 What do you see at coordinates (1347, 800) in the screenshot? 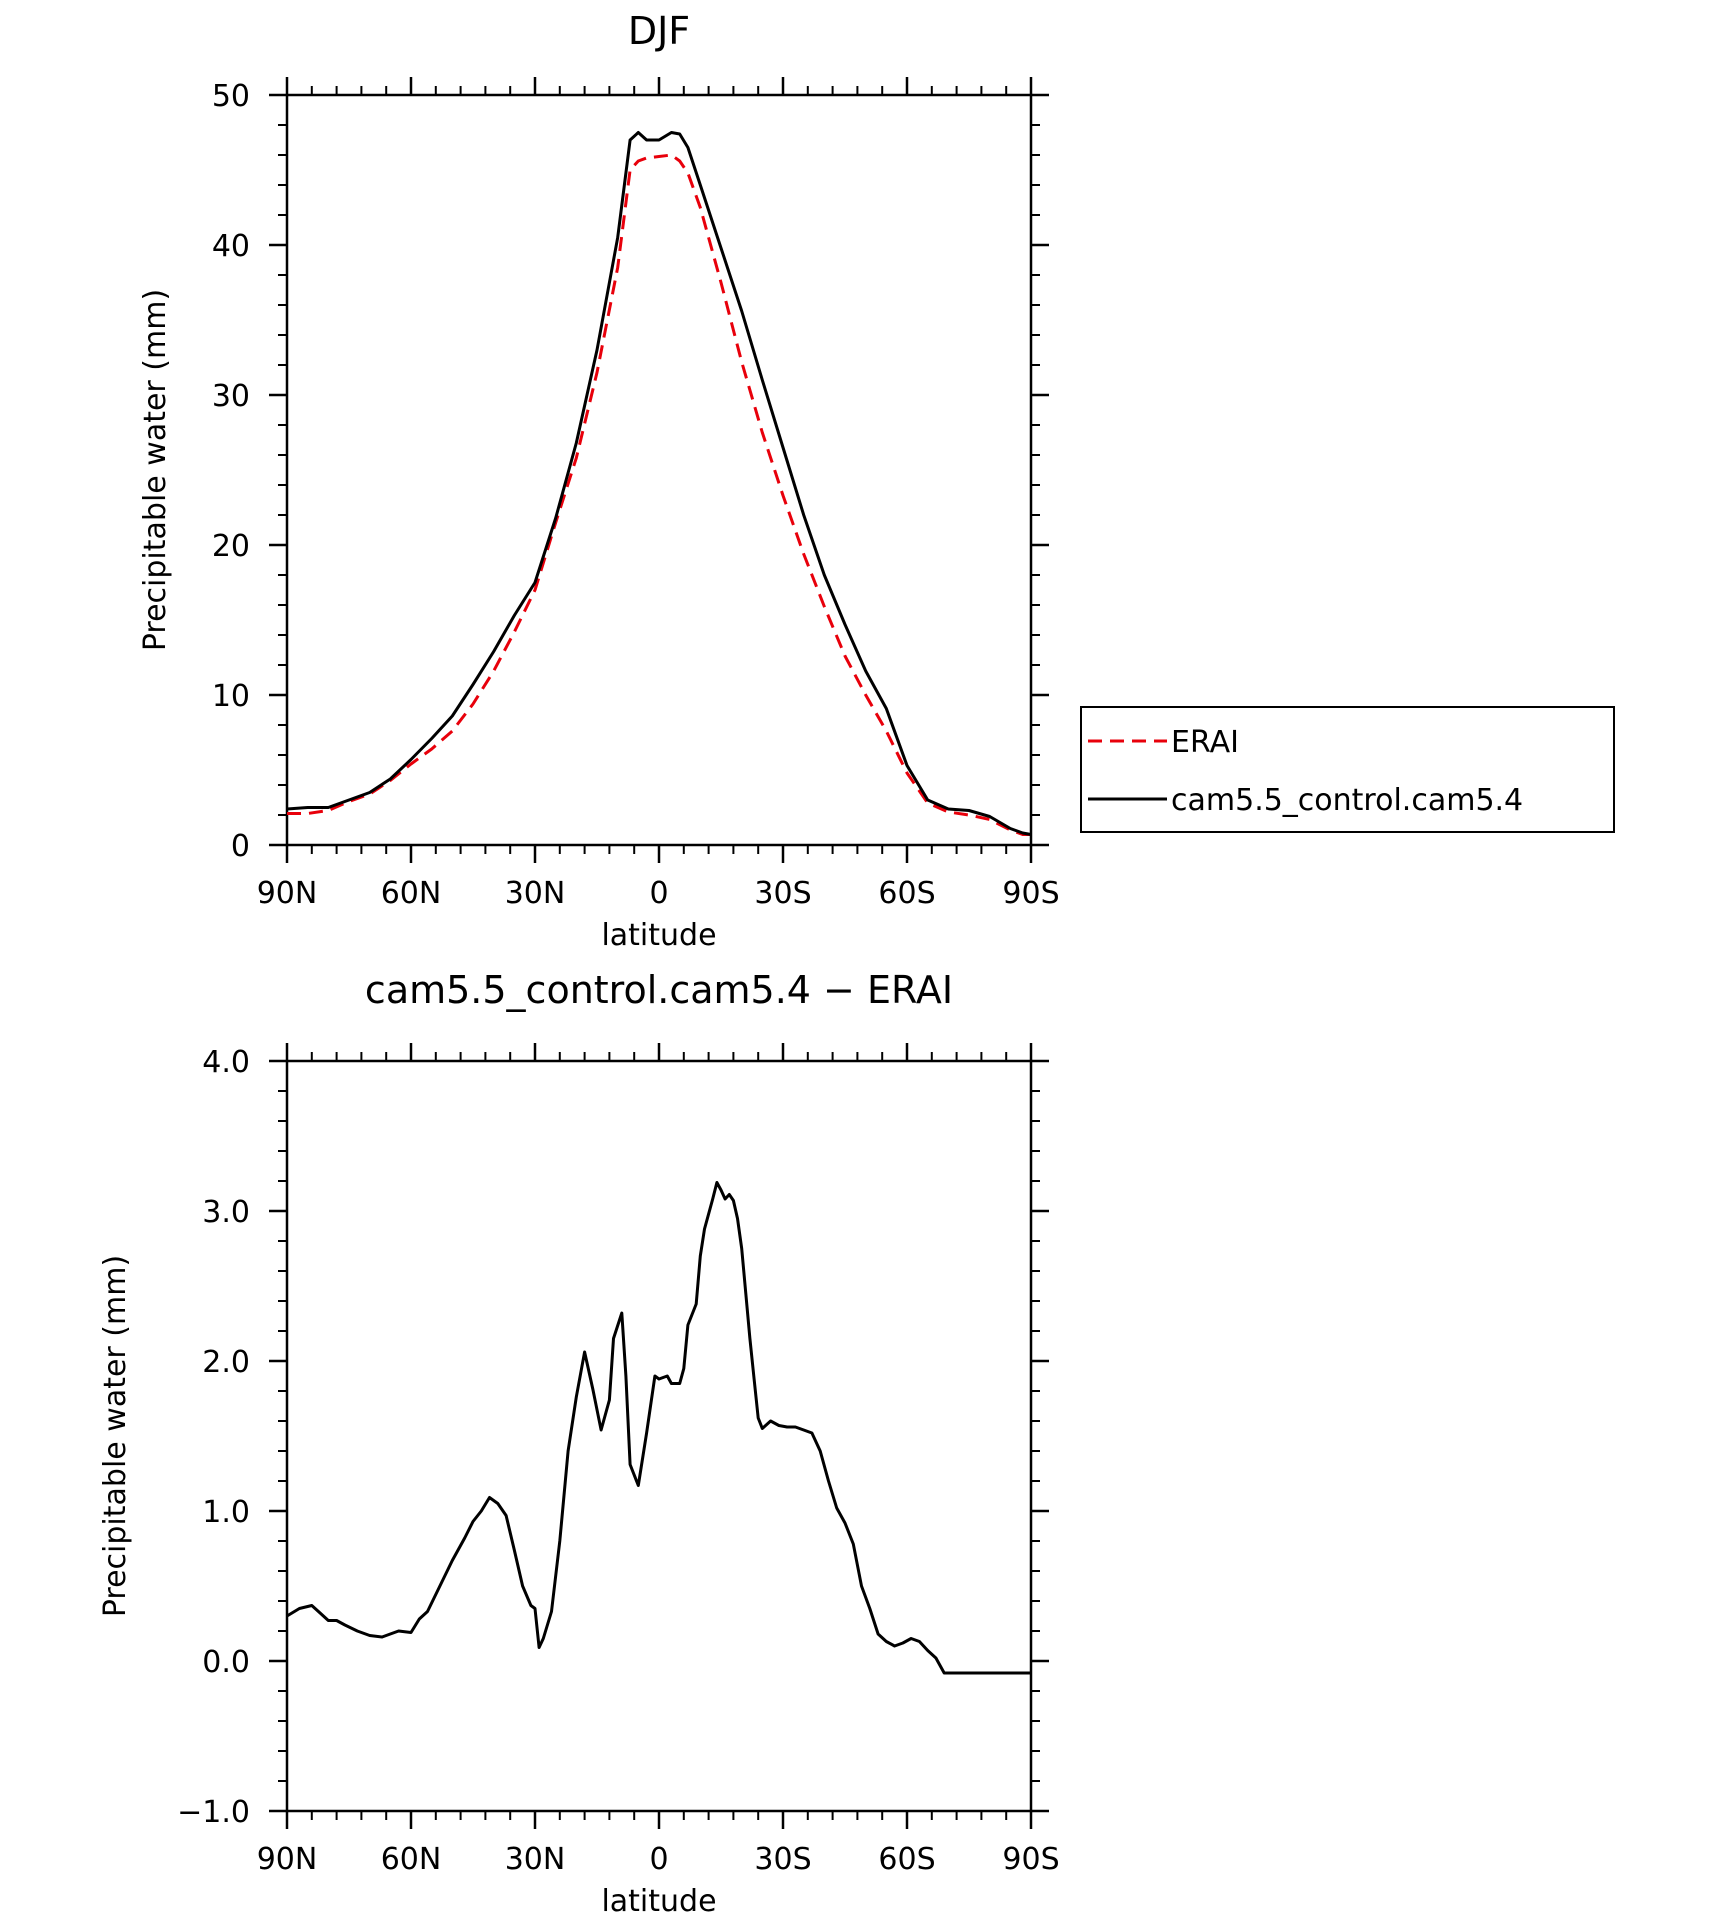
I see `legend-label: cam5.5_control.cam5.4` at bounding box center [1347, 800].